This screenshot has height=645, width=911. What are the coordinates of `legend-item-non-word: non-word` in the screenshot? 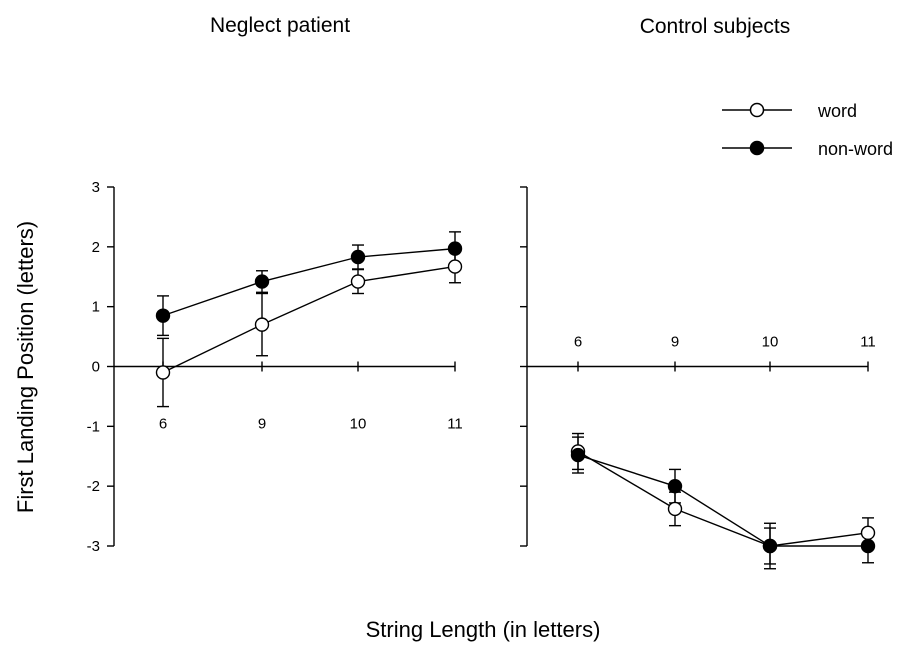 It's located at (807, 149).